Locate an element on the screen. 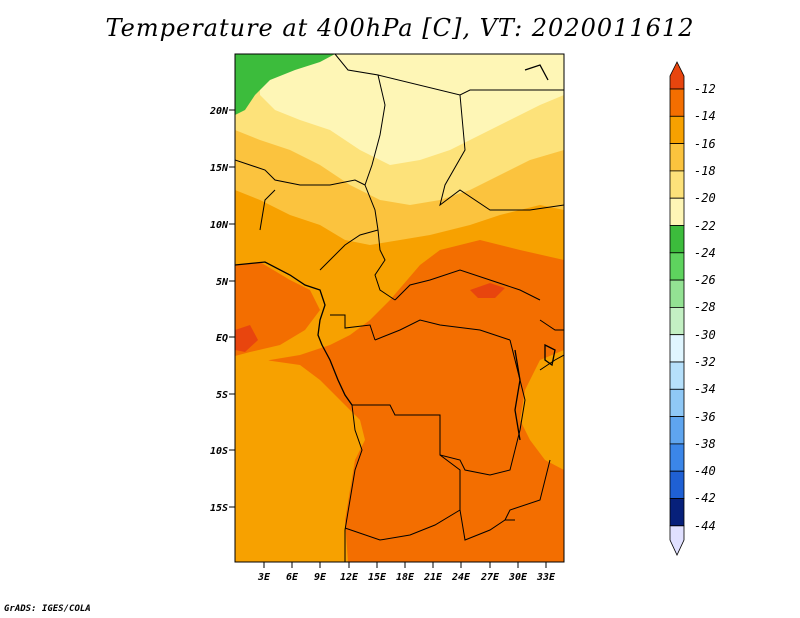 This screenshot has width=800, height=618. lon-label: 12E is located at coordinates (349, 577).